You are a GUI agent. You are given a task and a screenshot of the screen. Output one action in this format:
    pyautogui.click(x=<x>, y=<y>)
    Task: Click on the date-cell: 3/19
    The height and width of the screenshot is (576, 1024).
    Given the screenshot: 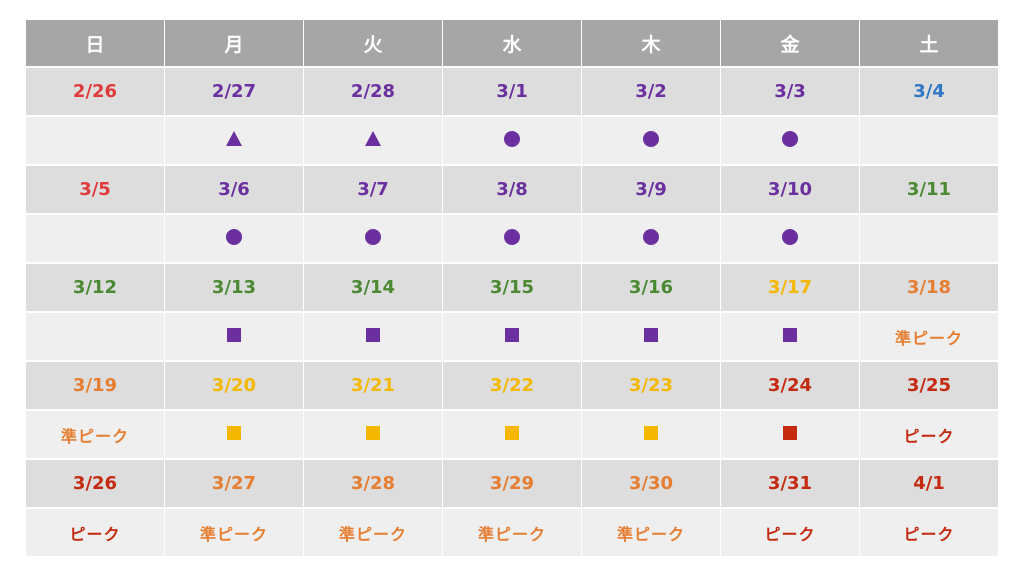 What is the action you would take?
    pyautogui.click(x=95, y=385)
    